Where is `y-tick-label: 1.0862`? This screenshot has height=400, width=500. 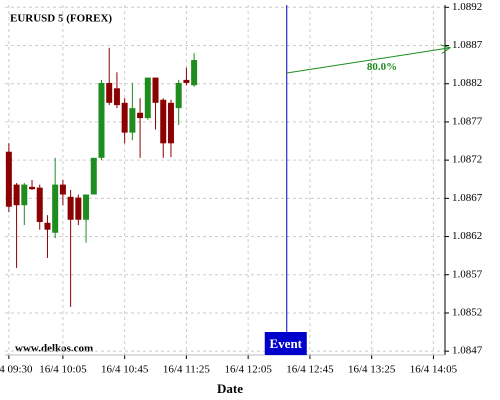
y-tick-label: 1.0862 is located at coordinates (467, 236).